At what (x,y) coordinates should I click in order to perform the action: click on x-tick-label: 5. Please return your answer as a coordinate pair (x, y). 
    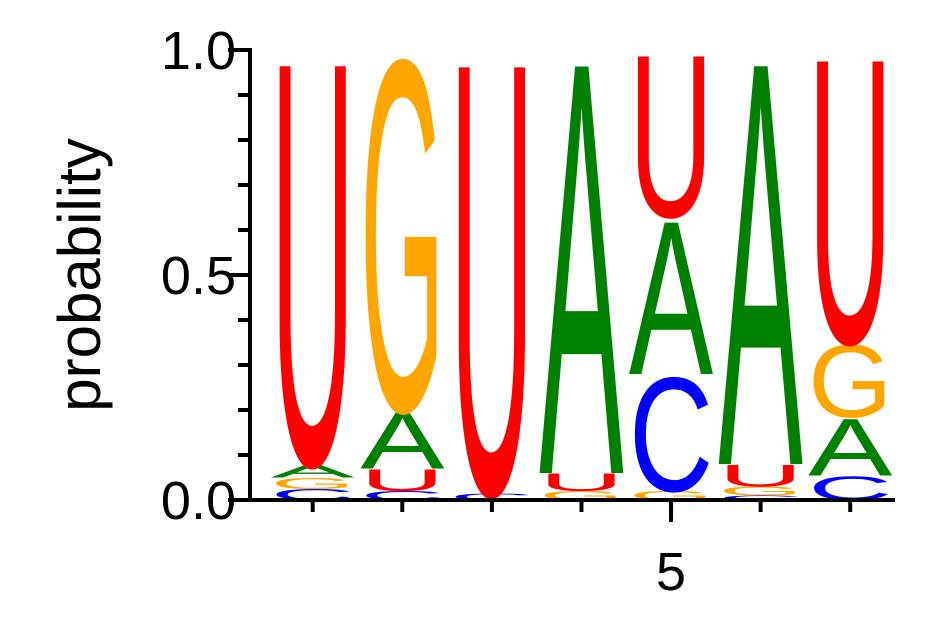
    Looking at the image, I should click on (671, 572).